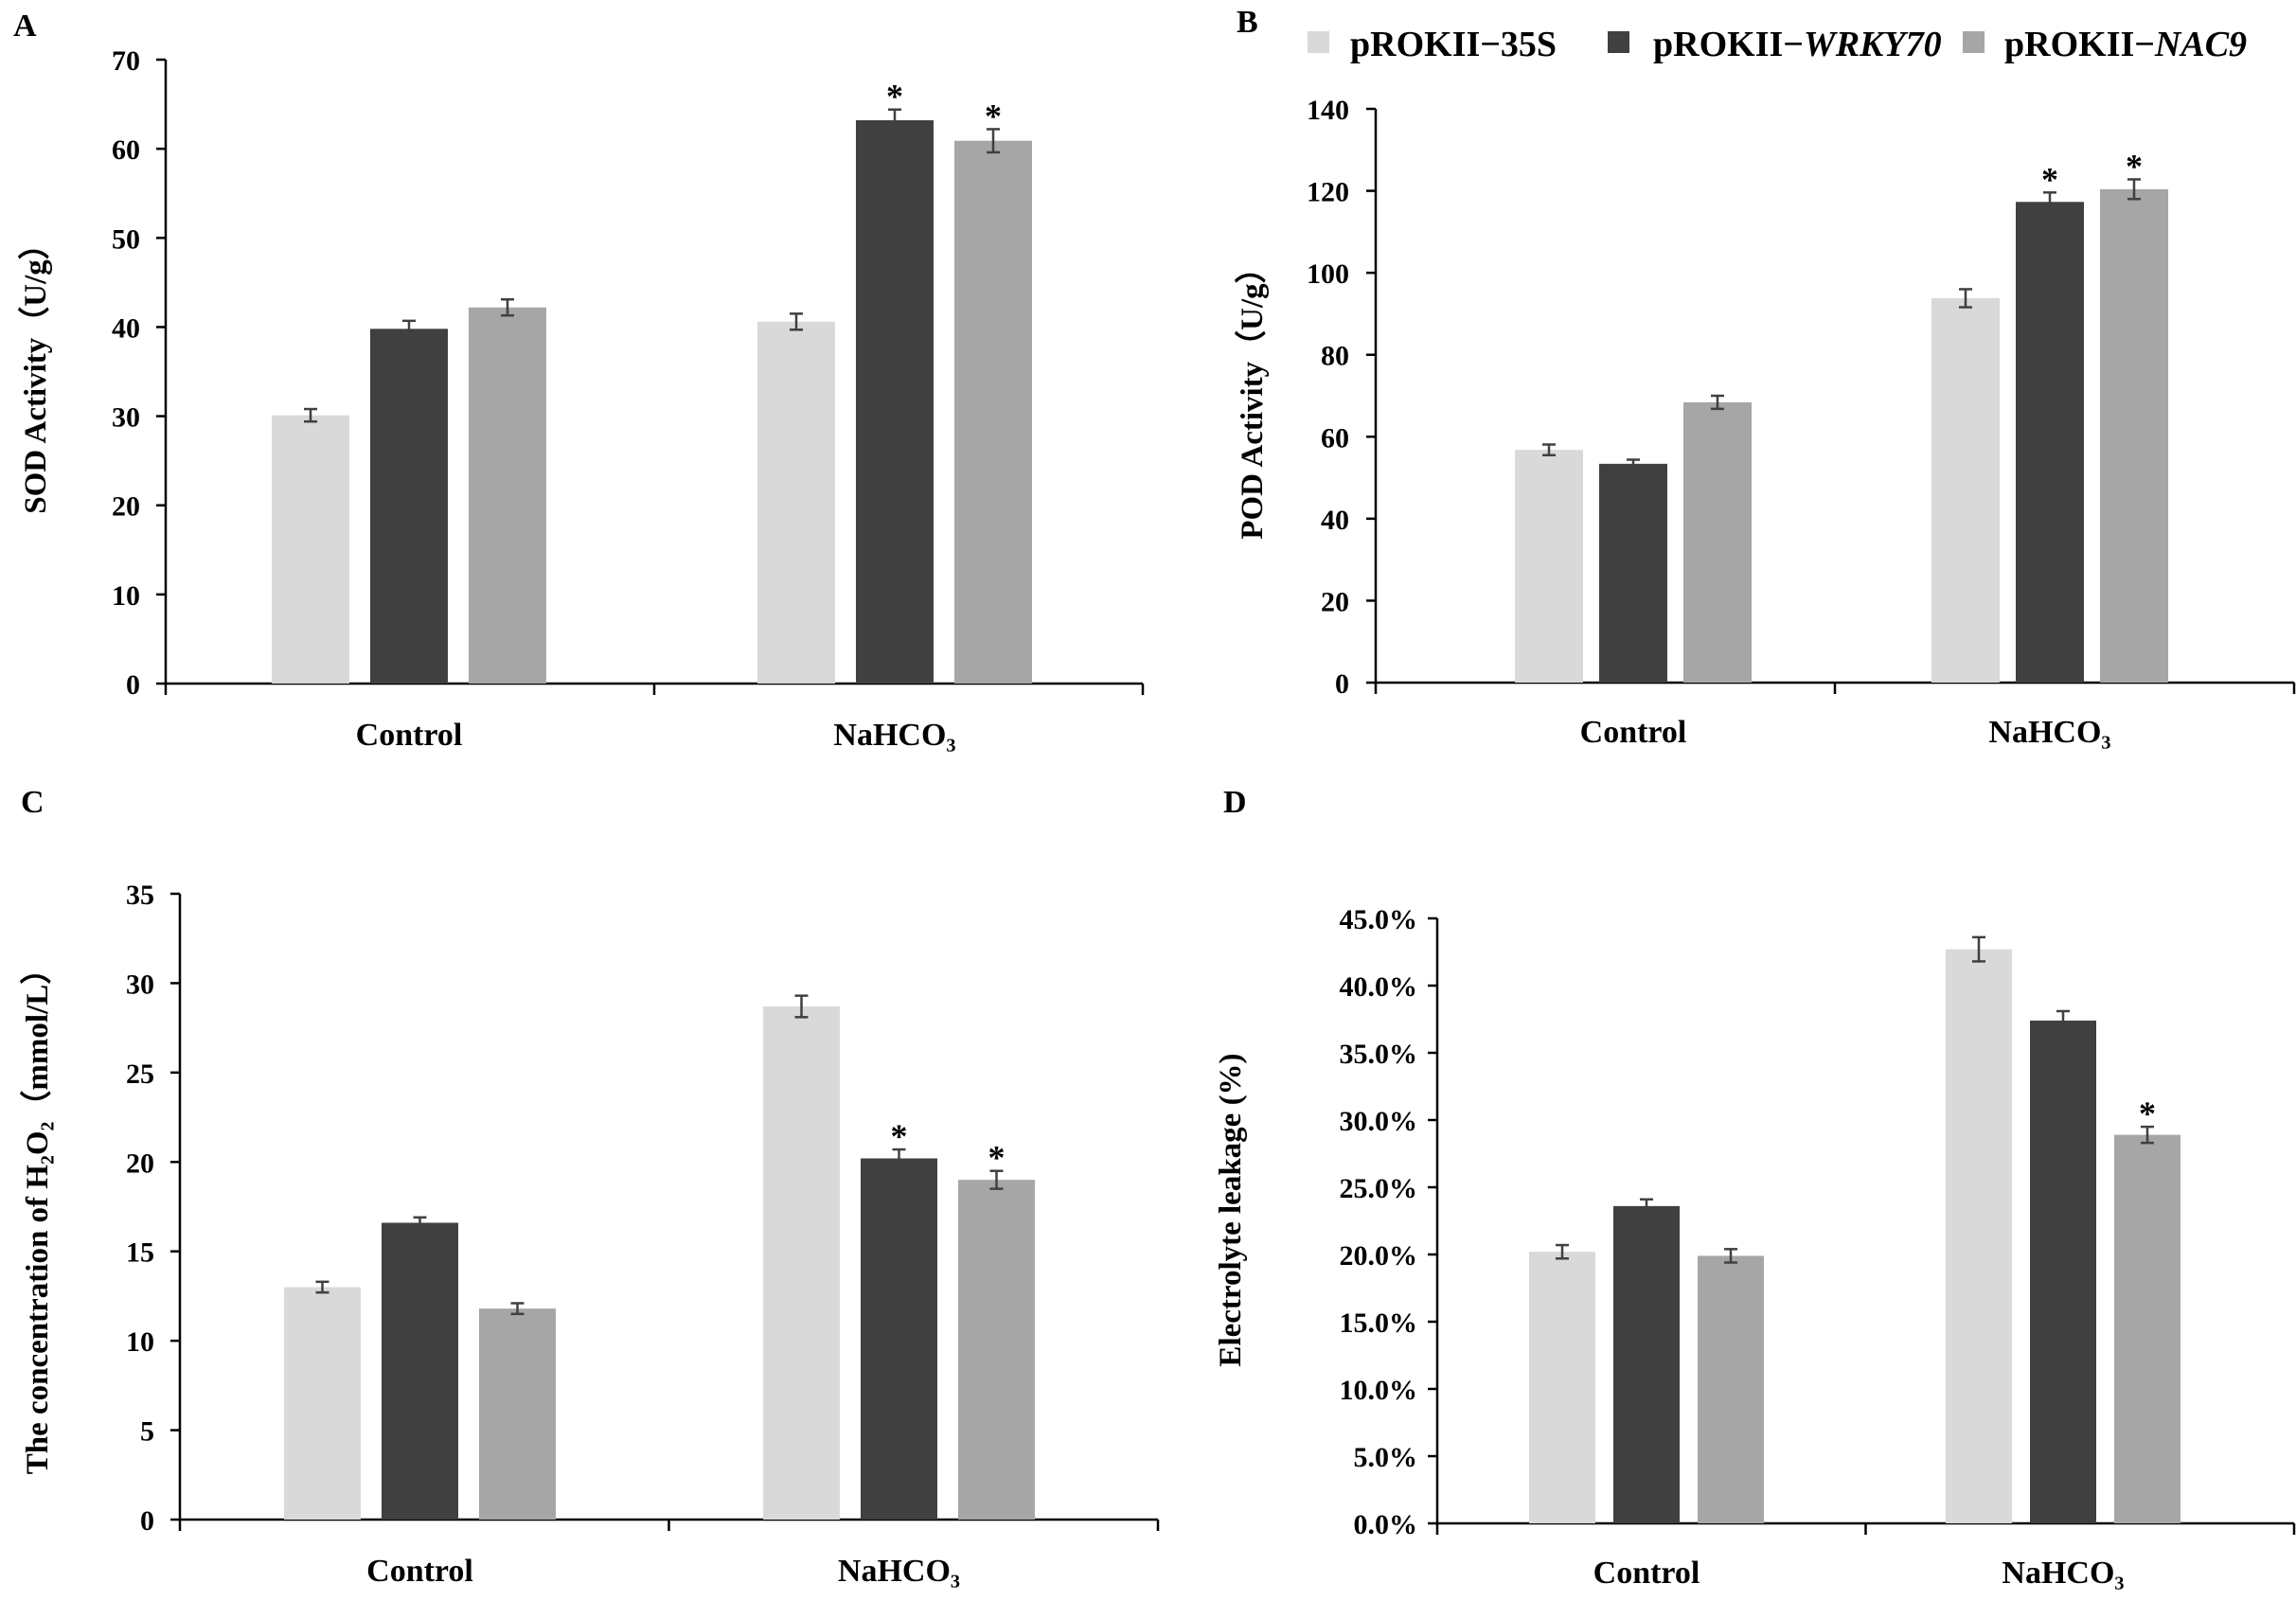 This screenshot has width=2296, height=1601. Describe the element at coordinates (140, 1163) in the screenshot. I see `c-y-tick-label-4: 20` at that location.